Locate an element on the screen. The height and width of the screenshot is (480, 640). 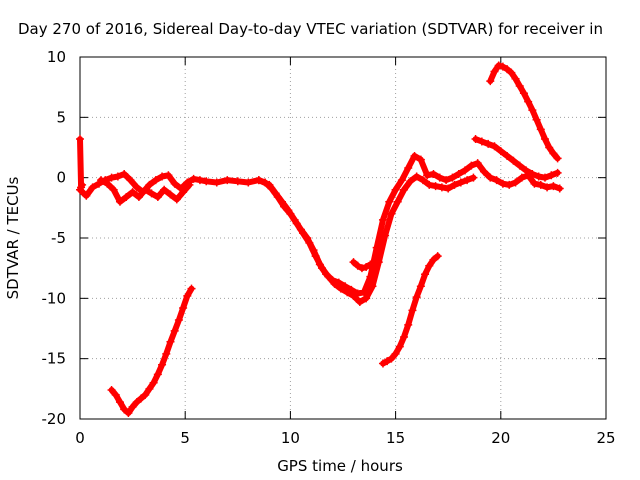
x-tick-label: 5 is located at coordinates (185, 438).